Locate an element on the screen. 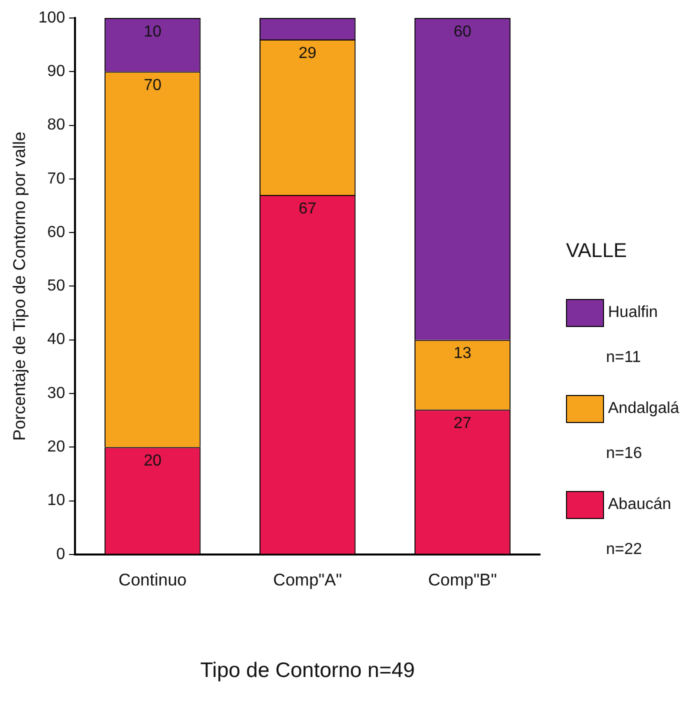  data-label: 27 is located at coordinates (463, 423).